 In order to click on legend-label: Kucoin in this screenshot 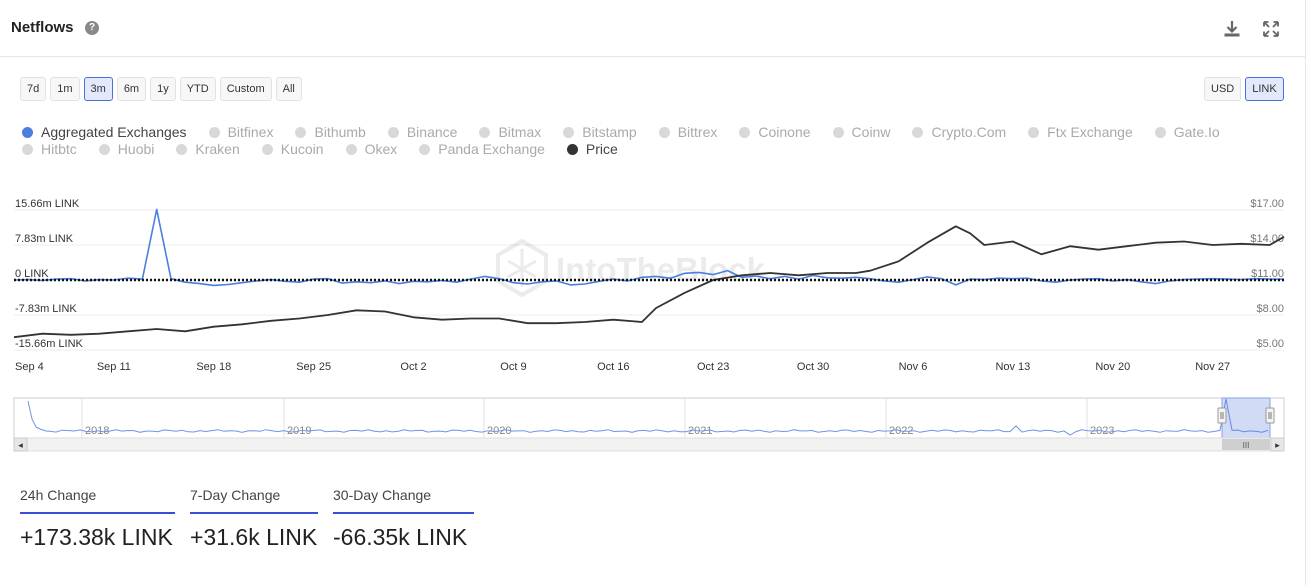, I will do `click(302, 149)`.